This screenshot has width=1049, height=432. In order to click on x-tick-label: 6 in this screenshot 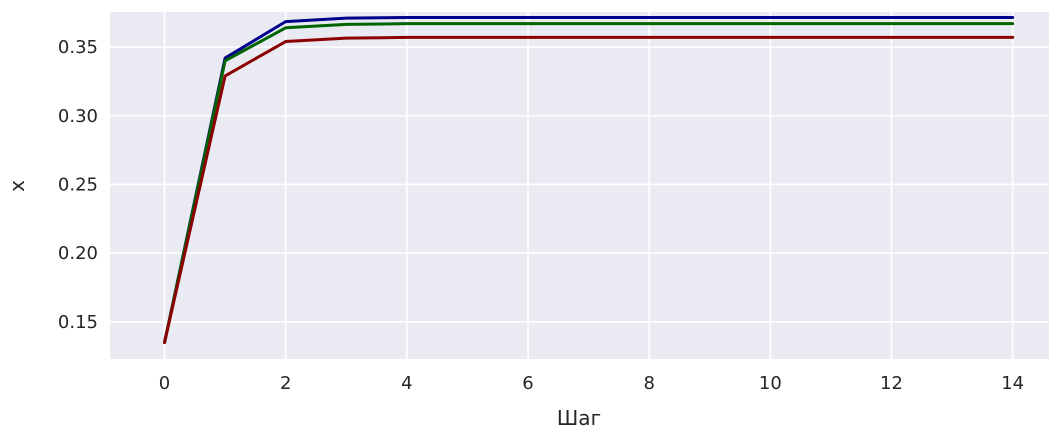, I will do `click(527, 383)`.